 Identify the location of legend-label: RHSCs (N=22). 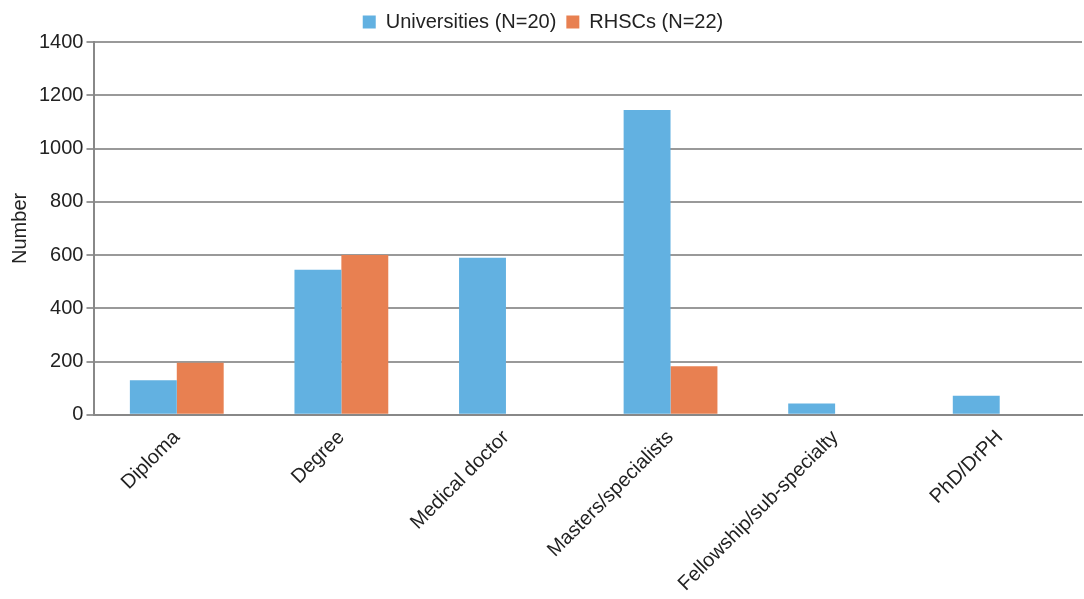
(656, 20).